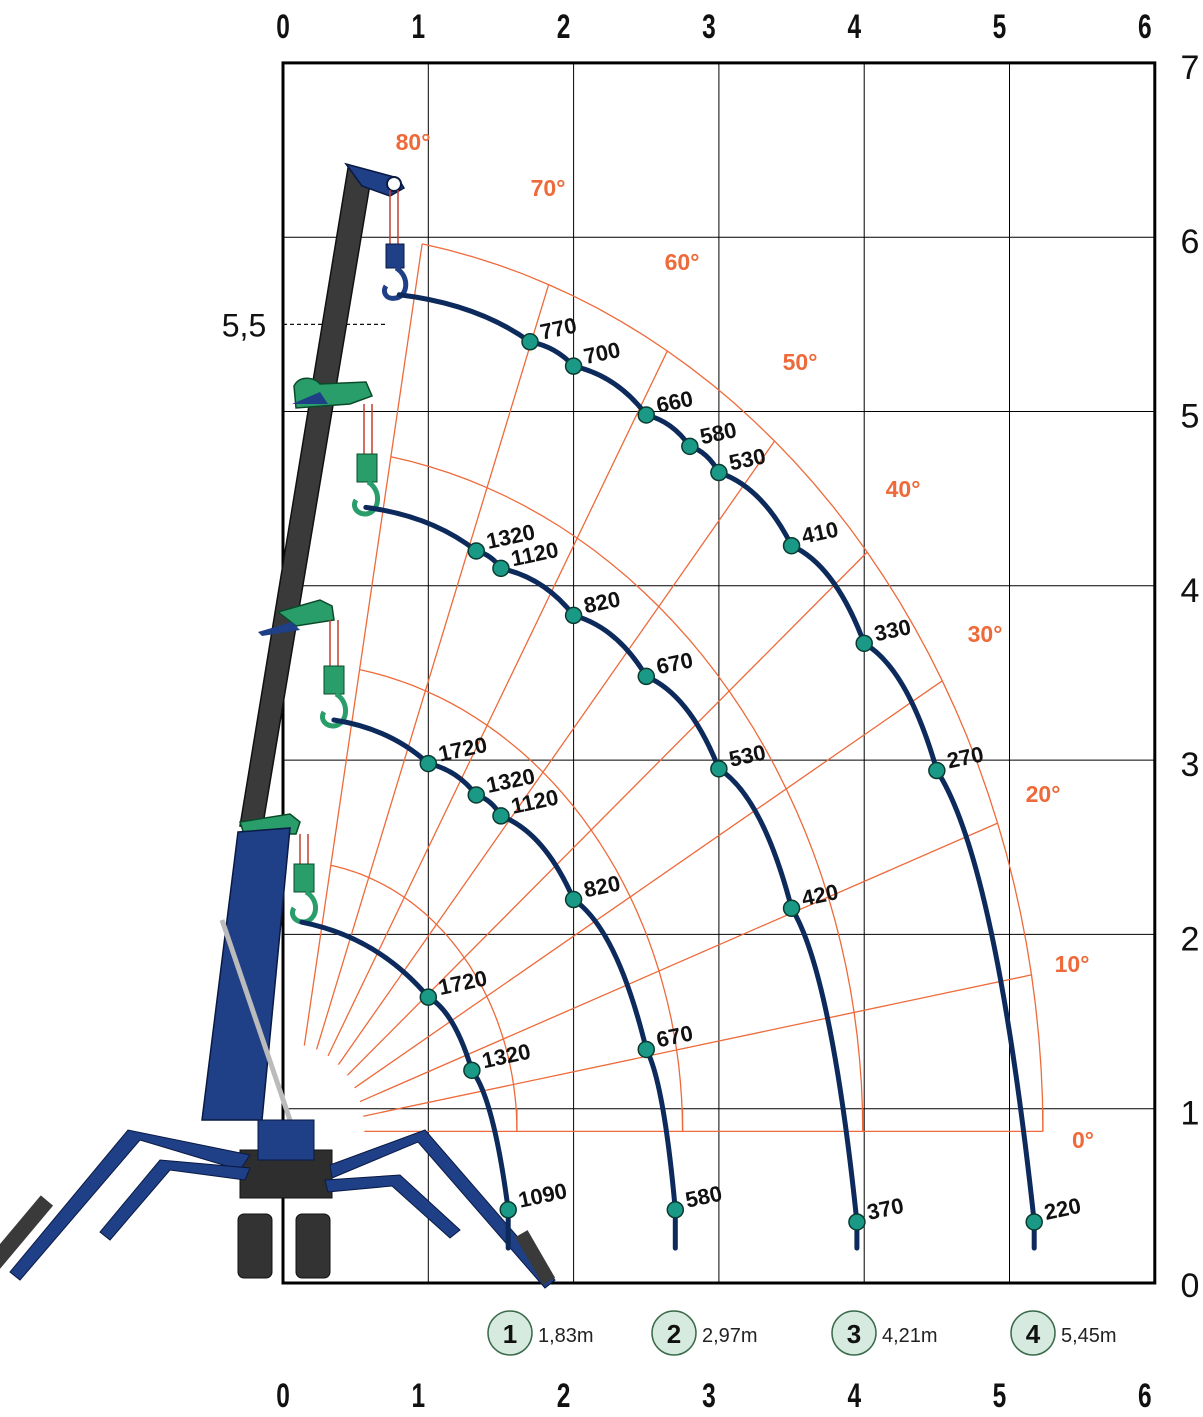  Describe the element at coordinates (256, 1020) in the screenshot. I see `boom-cylinder` at that location.